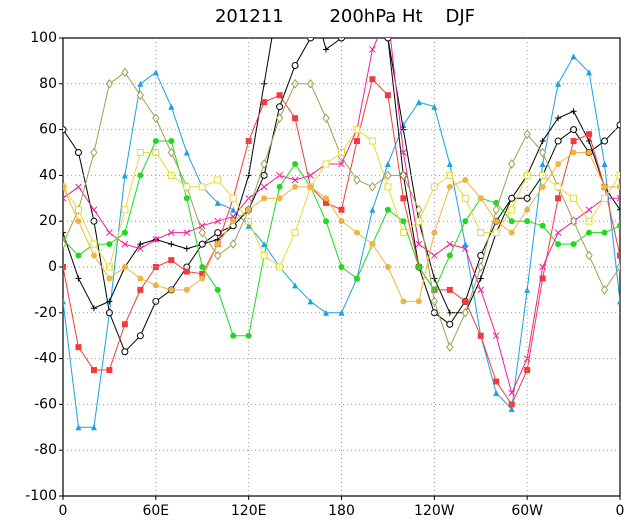  Describe the element at coordinates (48, 130) in the screenshot. I see `y-tick-label: 60` at that location.